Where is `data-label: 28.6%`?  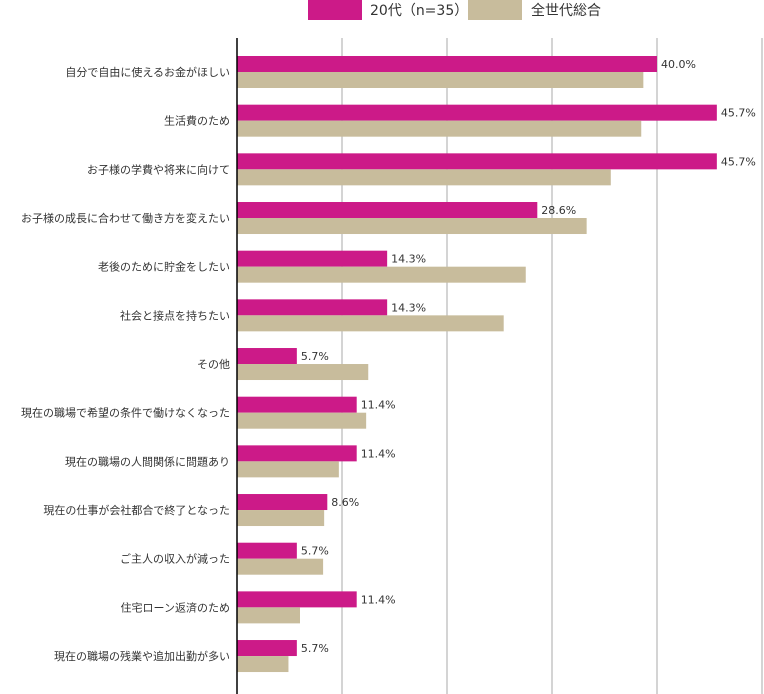
data-label: 28.6% is located at coordinates (558, 210).